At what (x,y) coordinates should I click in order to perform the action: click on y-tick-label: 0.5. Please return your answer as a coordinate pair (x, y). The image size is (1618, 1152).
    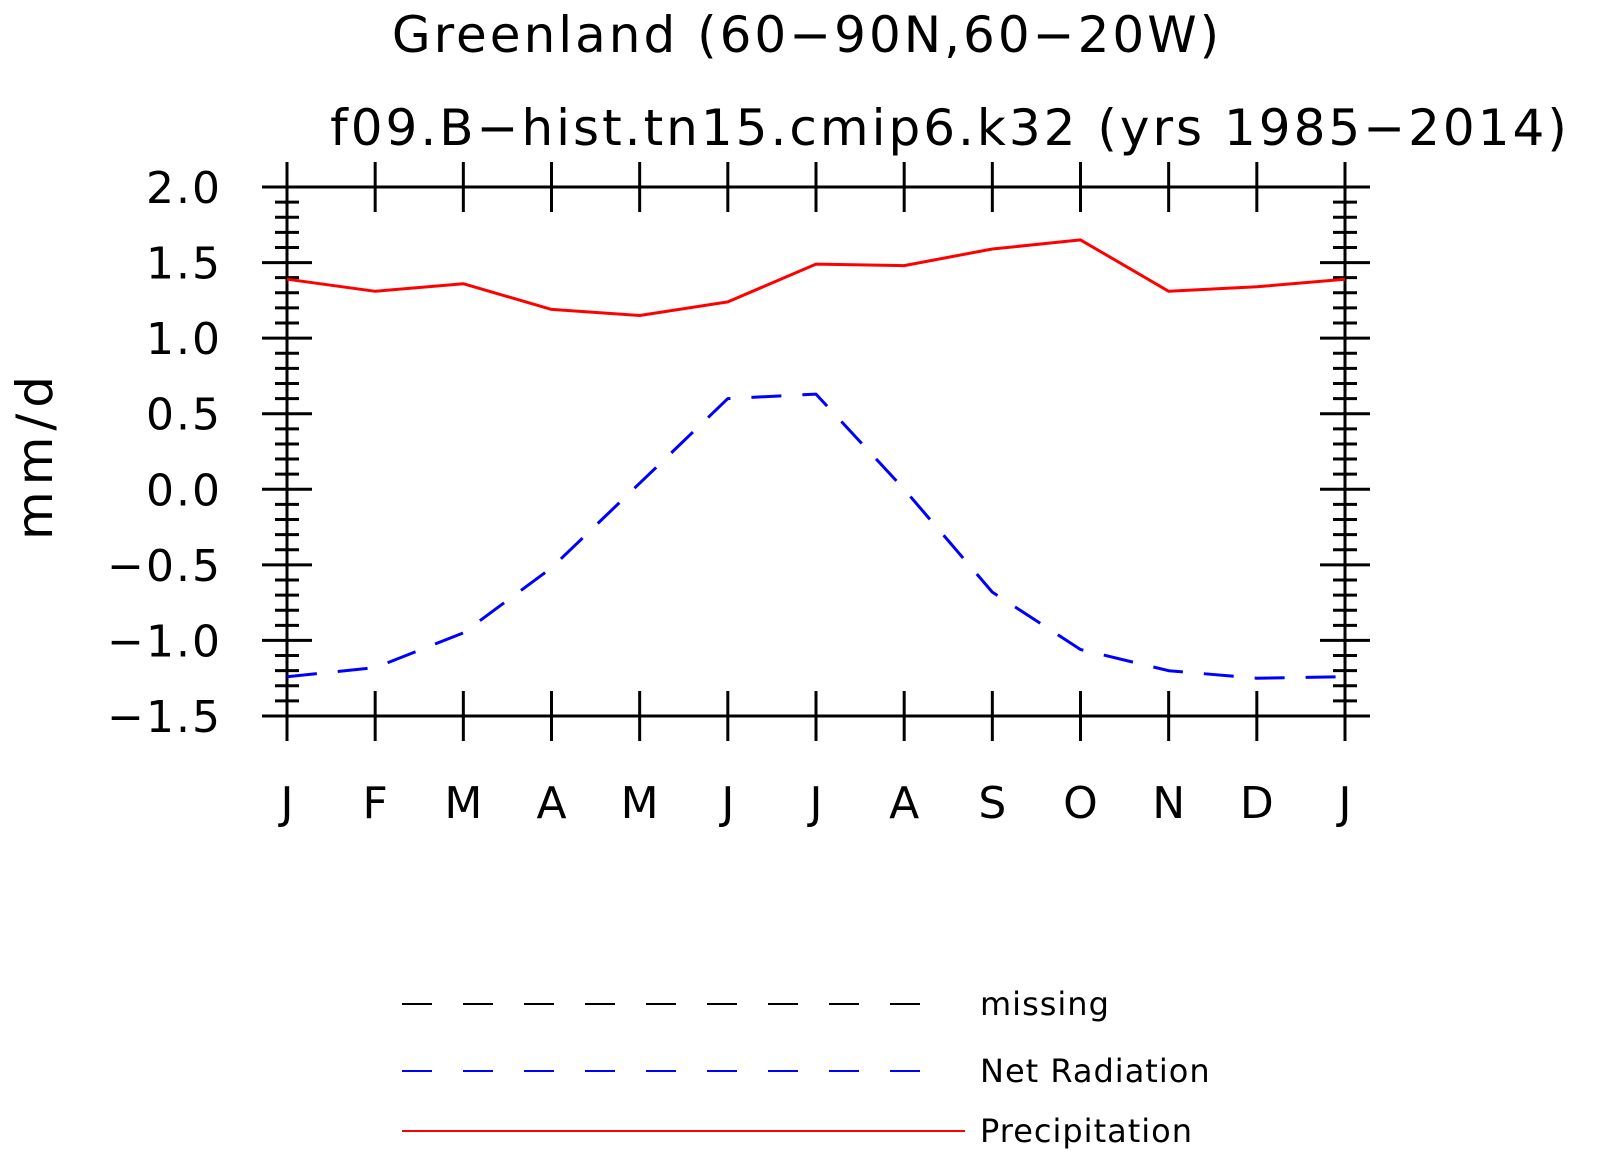
    Looking at the image, I should click on (184, 415).